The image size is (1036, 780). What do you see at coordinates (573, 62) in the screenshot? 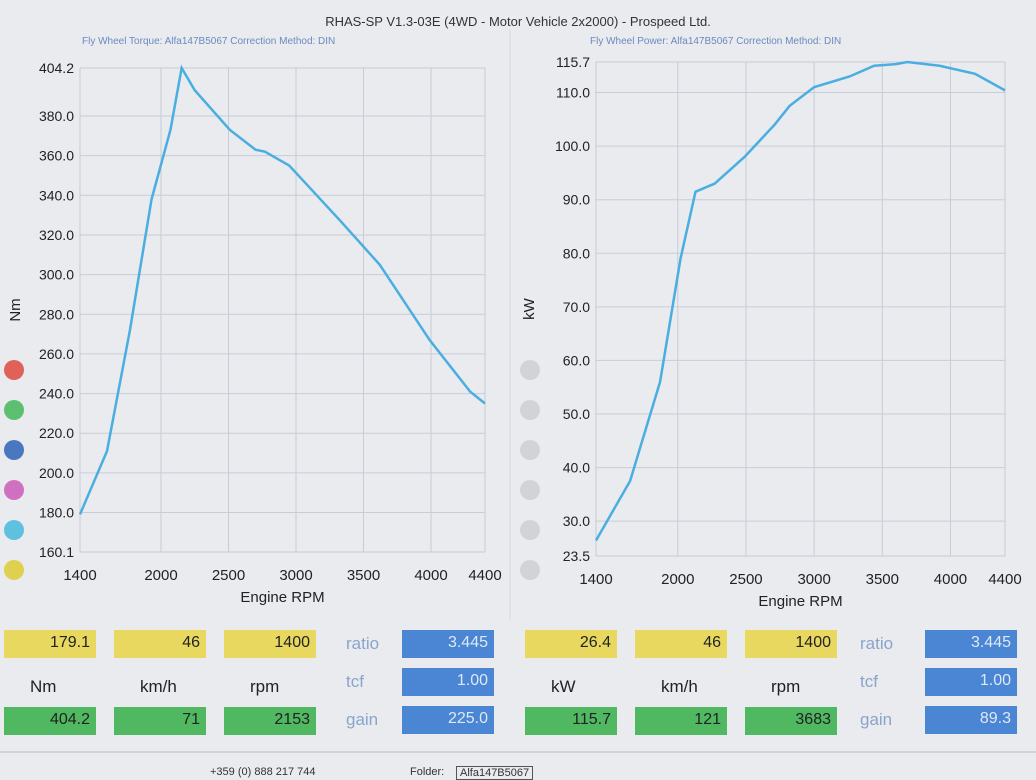
I see `y-tick-label: 115.7` at bounding box center [573, 62].